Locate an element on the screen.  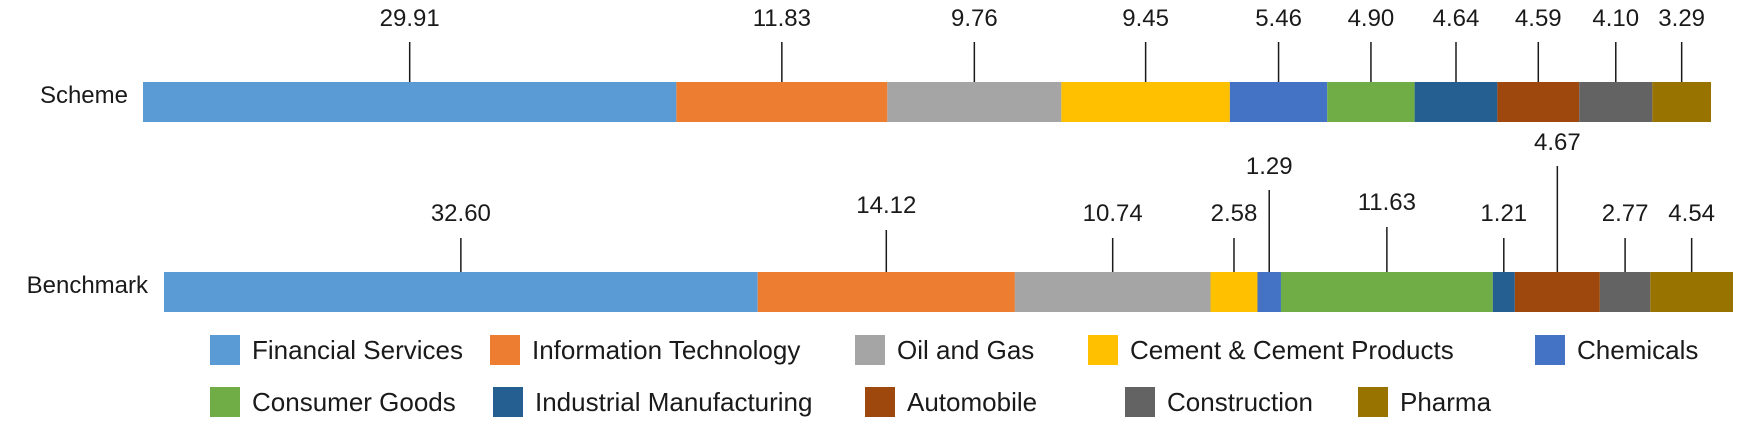
legend-label: Financial Services is located at coordinates (357, 349).